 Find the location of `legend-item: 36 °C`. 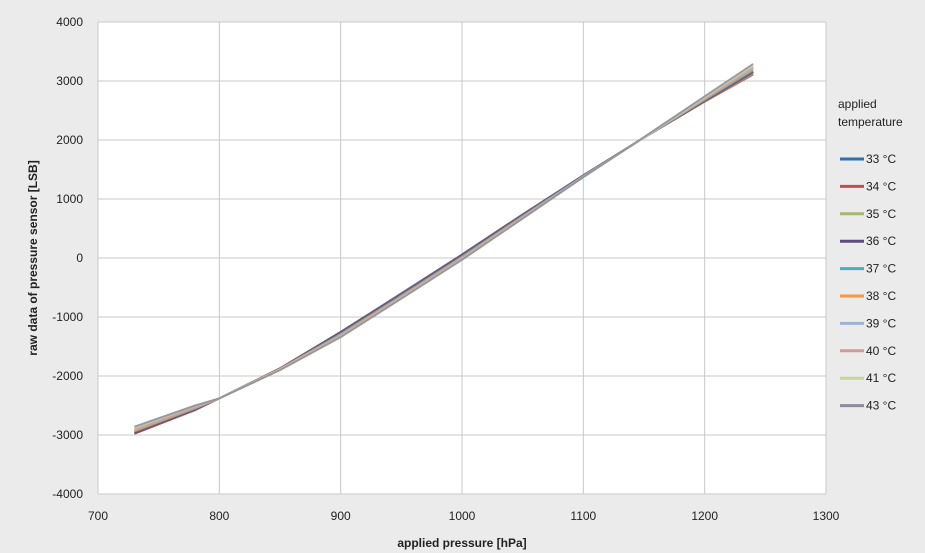

legend-item: 36 °C is located at coordinates (868, 241).